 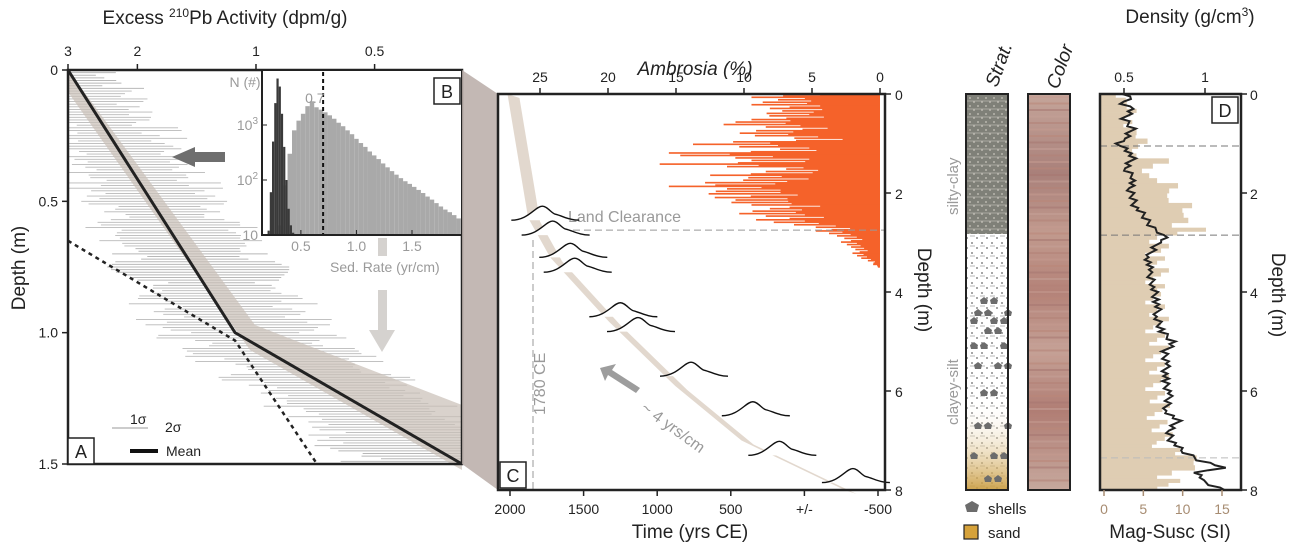 I want to click on a-xtick-label-1: 2, so click(x=137, y=51).